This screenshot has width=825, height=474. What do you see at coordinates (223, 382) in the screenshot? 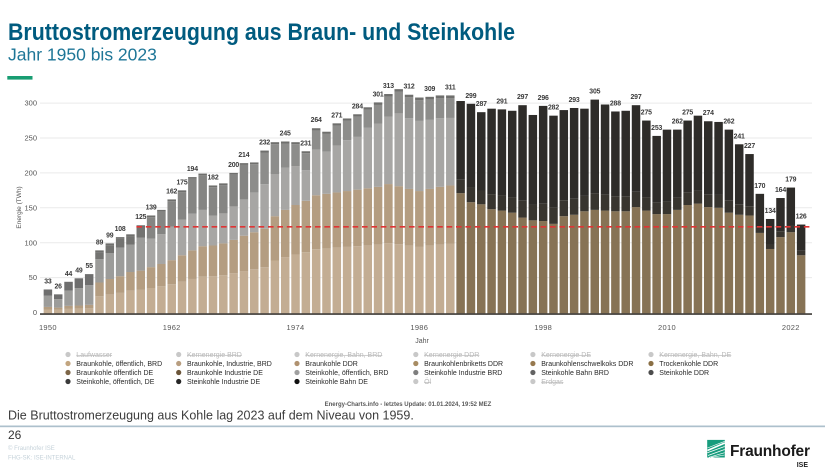
I see `svg-text: Steinkohle Industrie DE` at bounding box center [223, 382].